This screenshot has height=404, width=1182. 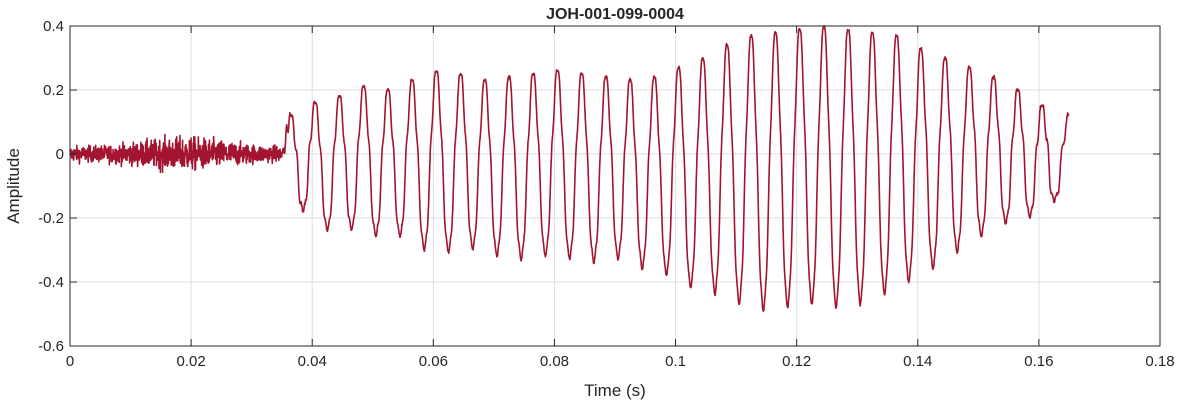 What do you see at coordinates (312, 361) in the screenshot?
I see `x-tick-label: 0.04` at bounding box center [312, 361].